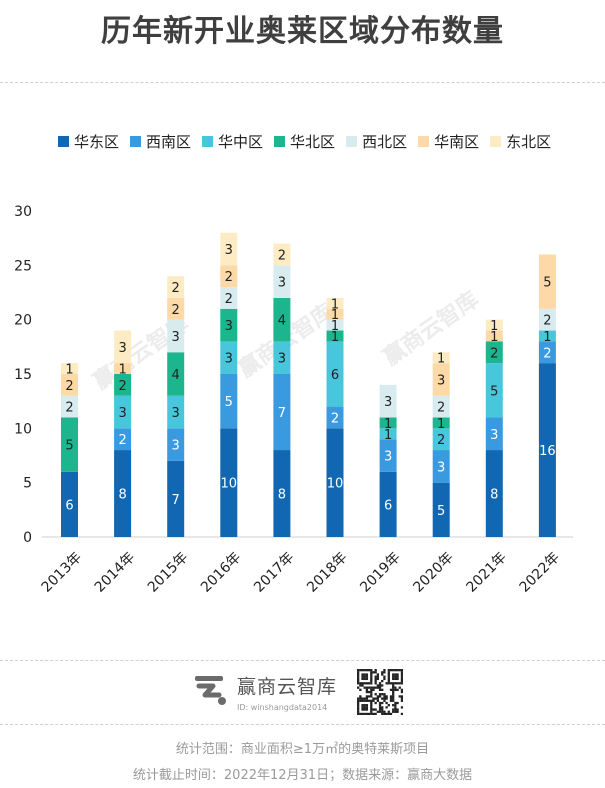 The image size is (605, 788). What do you see at coordinates (27, 538) in the screenshot?
I see `y-tick-label: 0` at bounding box center [27, 538].